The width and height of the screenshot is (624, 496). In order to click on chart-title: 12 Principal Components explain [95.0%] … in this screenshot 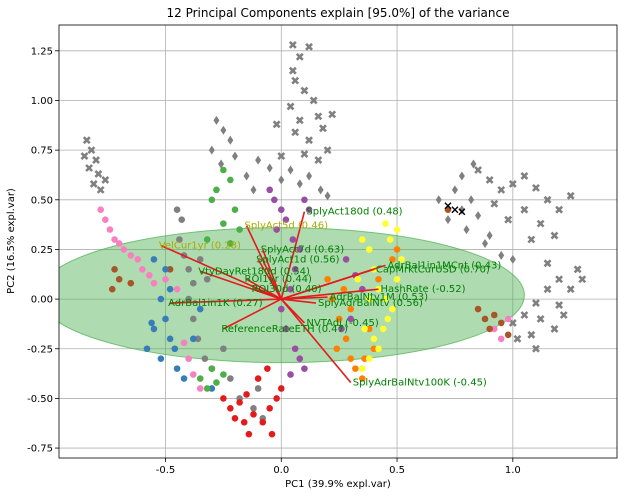, I will do `click(338, 13)`.